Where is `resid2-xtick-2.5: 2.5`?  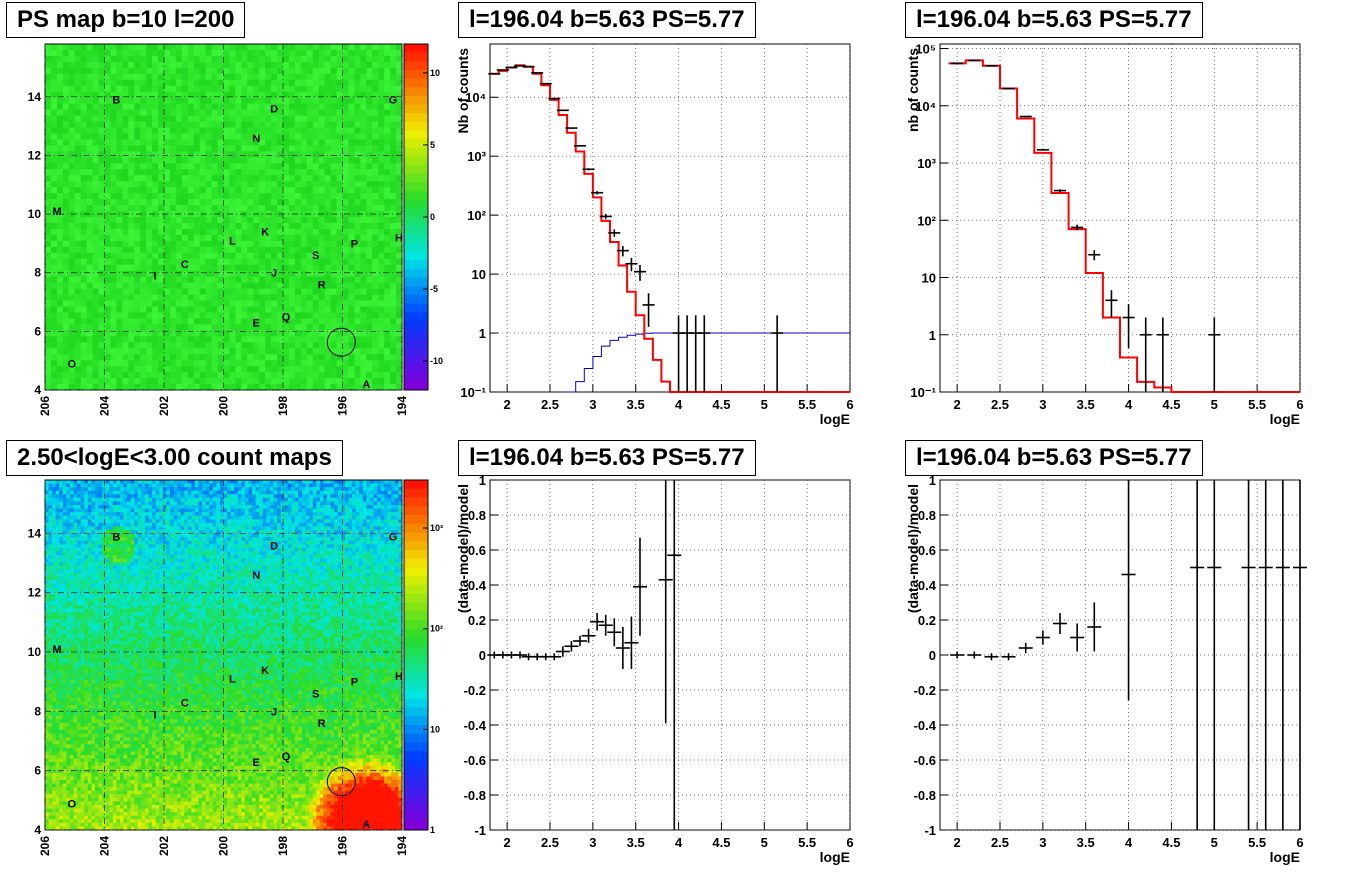 resid2-xtick-2.5: 2.5 is located at coordinates (1000, 842).